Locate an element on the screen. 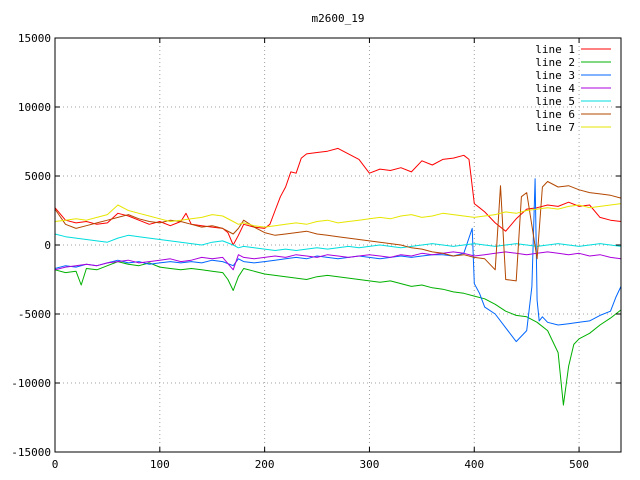 The image size is (640, 480). chart-title: m2600_19 is located at coordinates (338, 18).